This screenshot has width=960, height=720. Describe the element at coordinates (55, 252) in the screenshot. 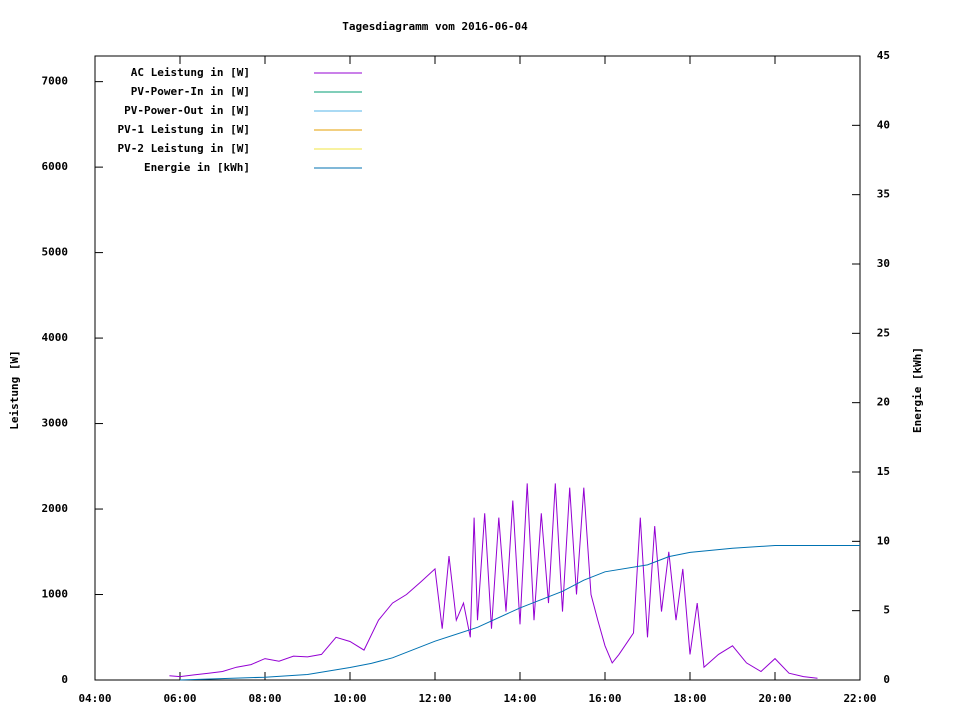

I see `y-tick-label: 5000` at that location.